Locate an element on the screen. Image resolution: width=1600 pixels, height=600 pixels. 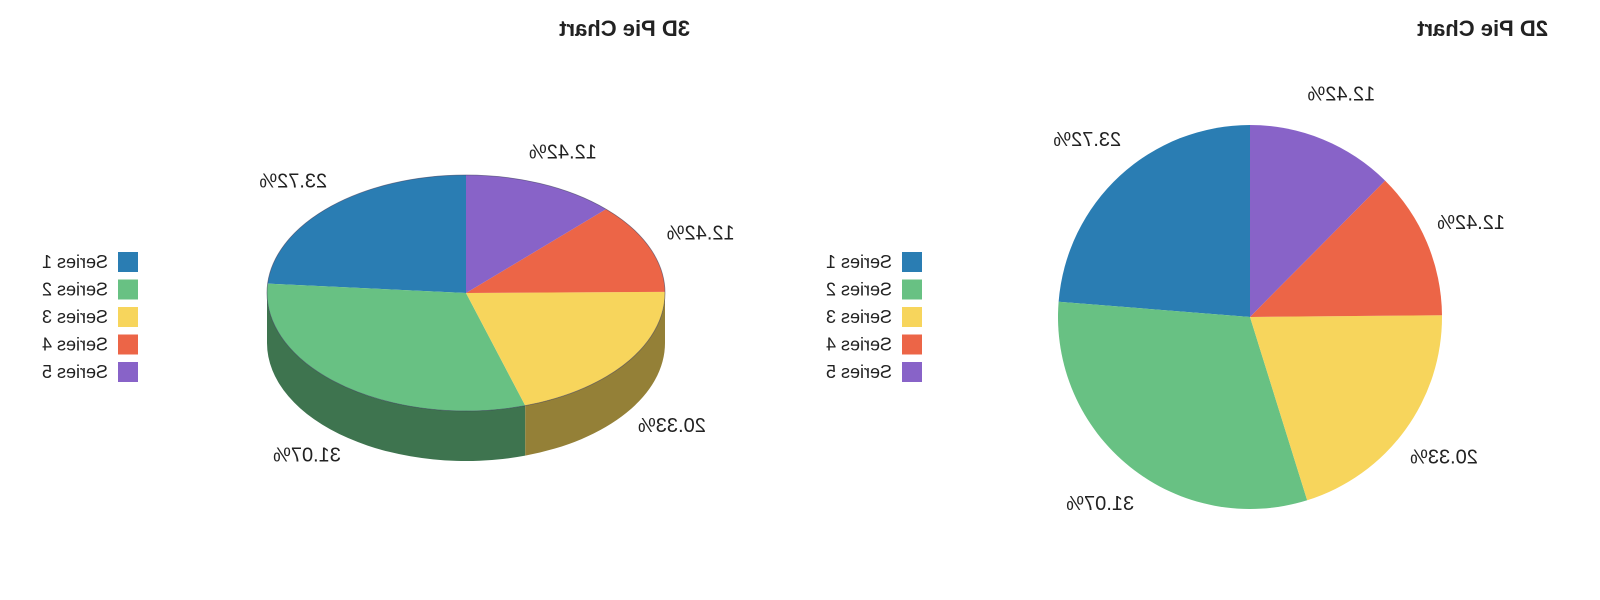
pie-3d-rim is located at coordinates (466, 293).